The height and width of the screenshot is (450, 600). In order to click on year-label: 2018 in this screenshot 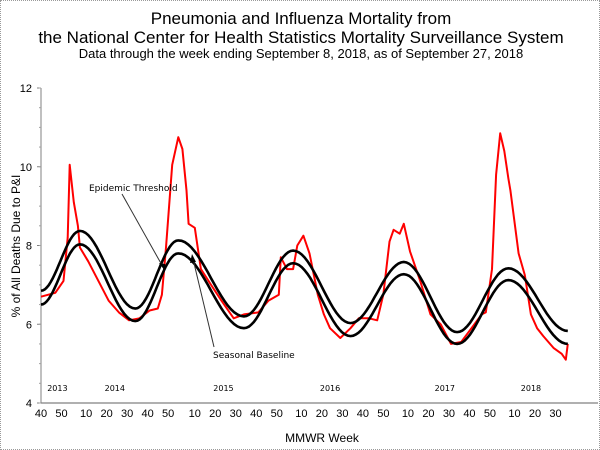, I will do `click(531, 388)`.